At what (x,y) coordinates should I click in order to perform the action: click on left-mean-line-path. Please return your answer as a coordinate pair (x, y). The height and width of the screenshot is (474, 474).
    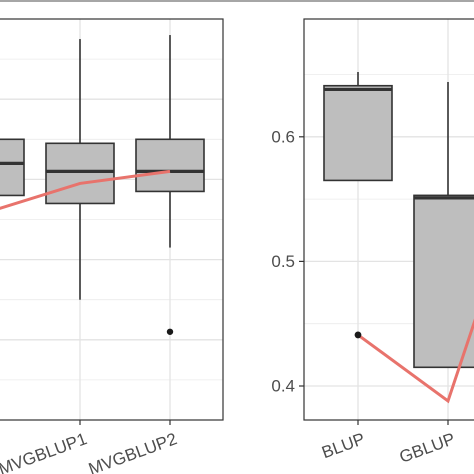
    Looking at the image, I should click on (85, 189).